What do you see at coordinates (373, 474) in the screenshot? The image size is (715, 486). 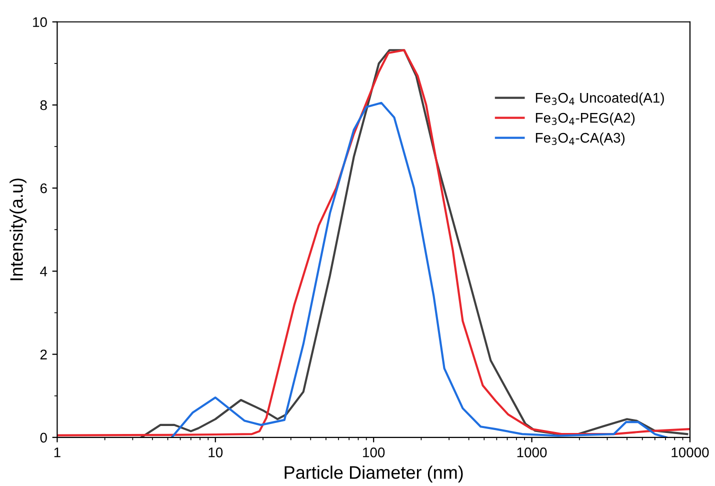 I see `x-axis-title: Particle Diameter (nm)` at bounding box center [373, 474].